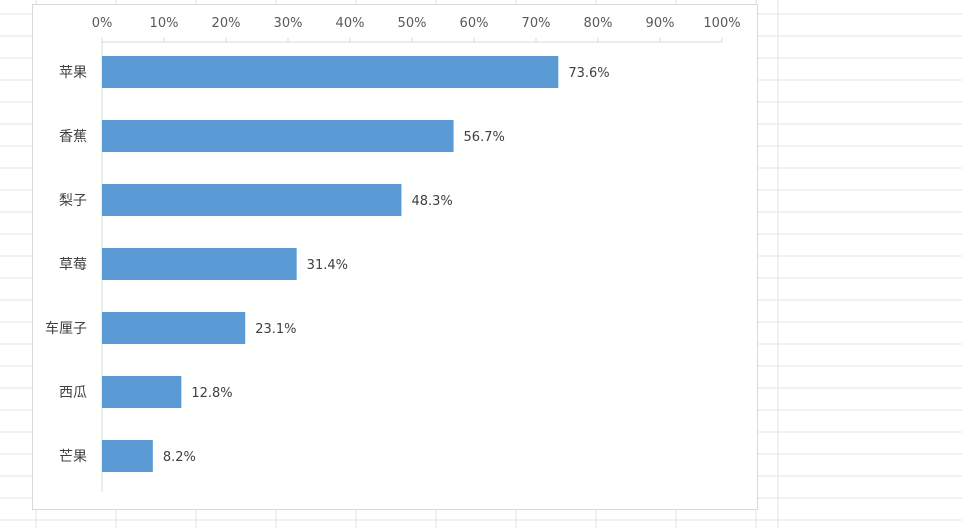  Describe the element at coordinates (474, 23) in the screenshot. I see `tick-label: 60%` at that location.